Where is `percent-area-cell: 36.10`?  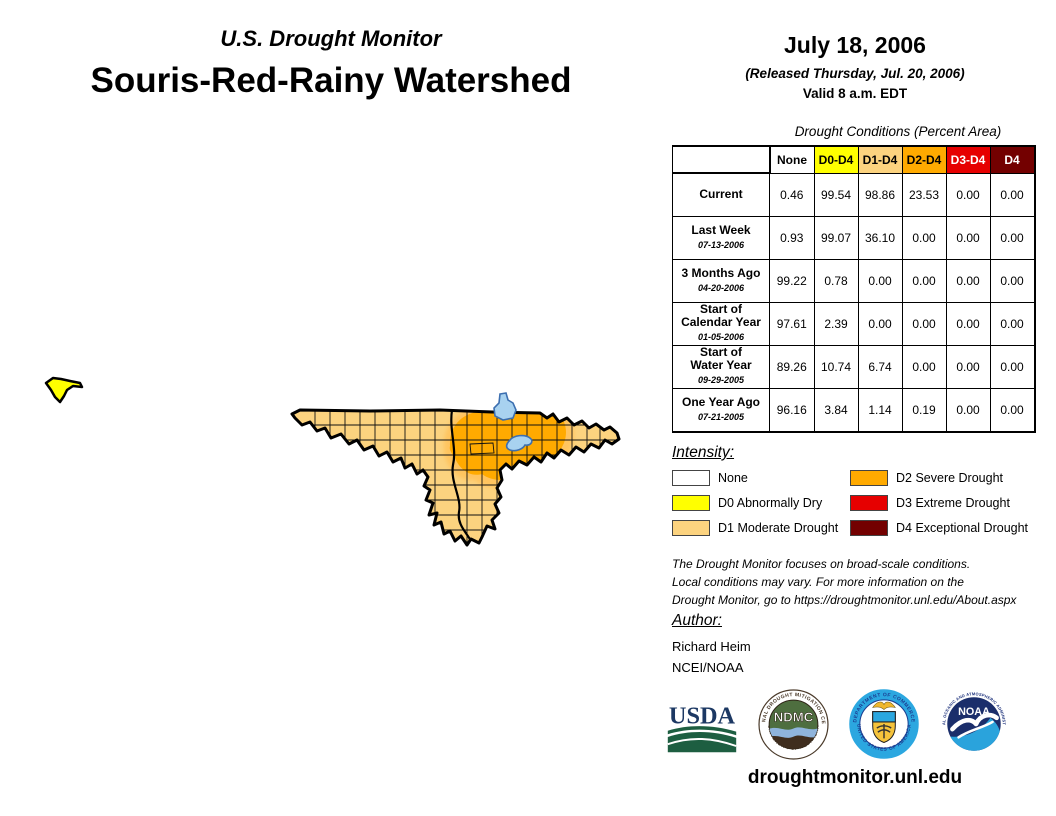
percent-area-cell: 36.10 is located at coordinates (880, 237).